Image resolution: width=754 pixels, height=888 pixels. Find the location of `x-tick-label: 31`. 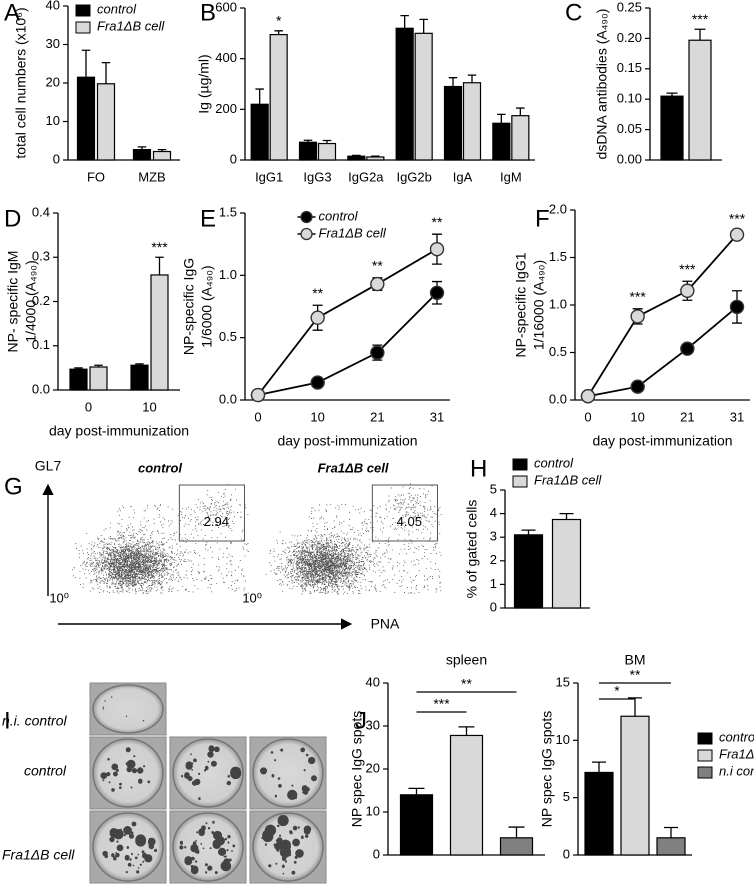

x-tick-label: 31 is located at coordinates (437, 416).